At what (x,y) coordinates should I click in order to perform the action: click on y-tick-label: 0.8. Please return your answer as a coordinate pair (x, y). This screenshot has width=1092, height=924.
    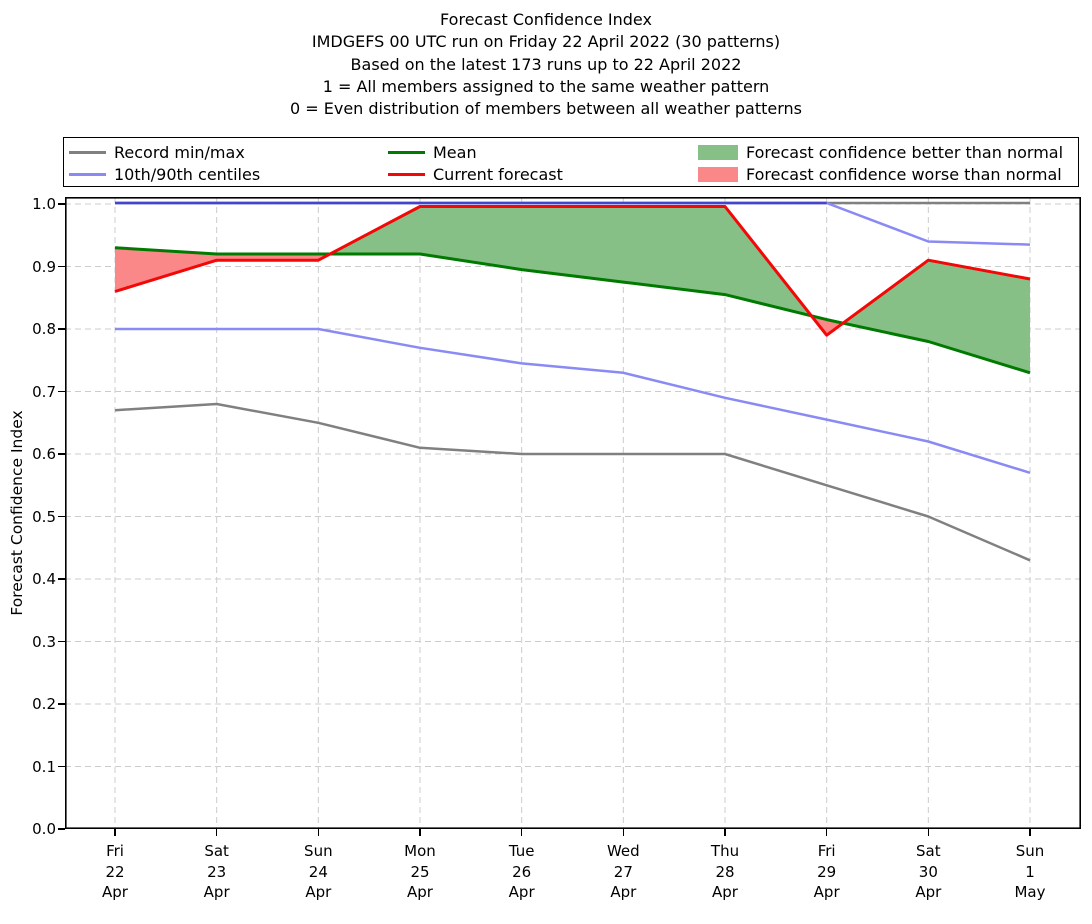
    Looking at the image, I should click on (44, 329).